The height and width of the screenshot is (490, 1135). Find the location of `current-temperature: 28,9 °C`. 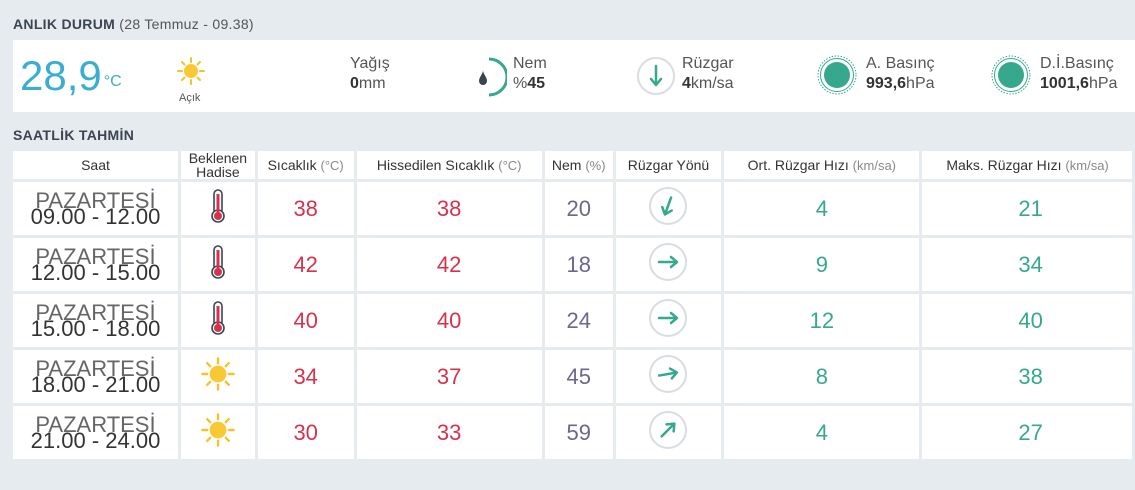

current-temperature: 28,9 °C is located at coordinates (71, 76).